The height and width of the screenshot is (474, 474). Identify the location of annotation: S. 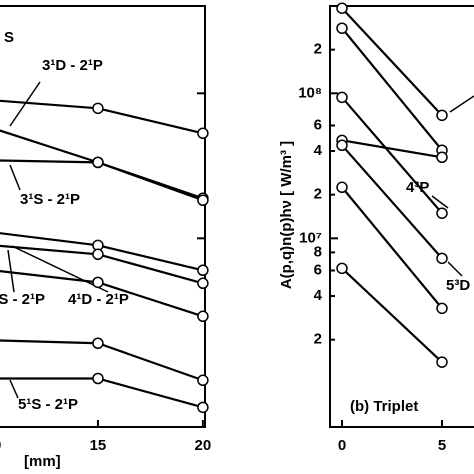
(9, 37).